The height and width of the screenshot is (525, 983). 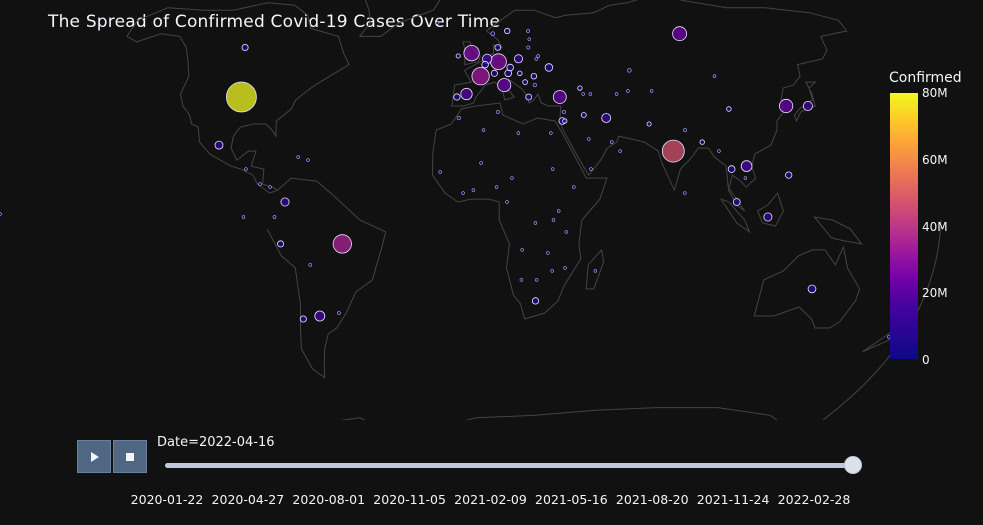 What do you see at coordinates (509, 465) in the screenshot?
I see `date-slider-rail` at bounding box center [509, 465].